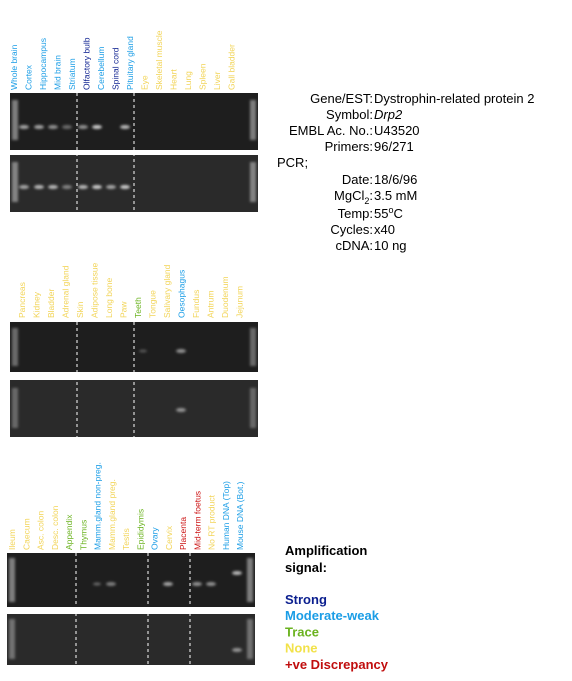 Image resolution: width=572 pixels, height=681 pixels. Describe the element at coordinates (83, 535) in the screenshot. I see `lane-label: Thymus` at that location.